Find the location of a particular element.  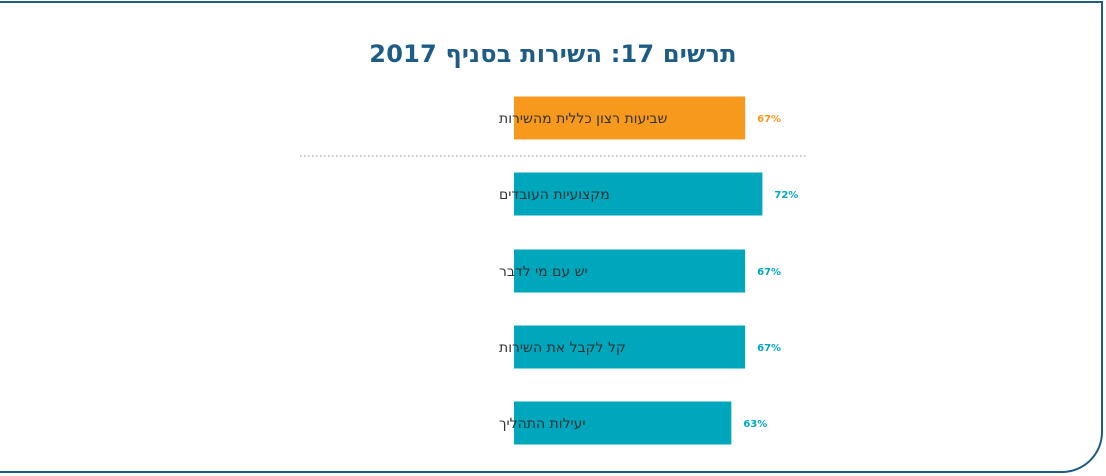

value-label-5: 63% is located at coordinates (755, 424).